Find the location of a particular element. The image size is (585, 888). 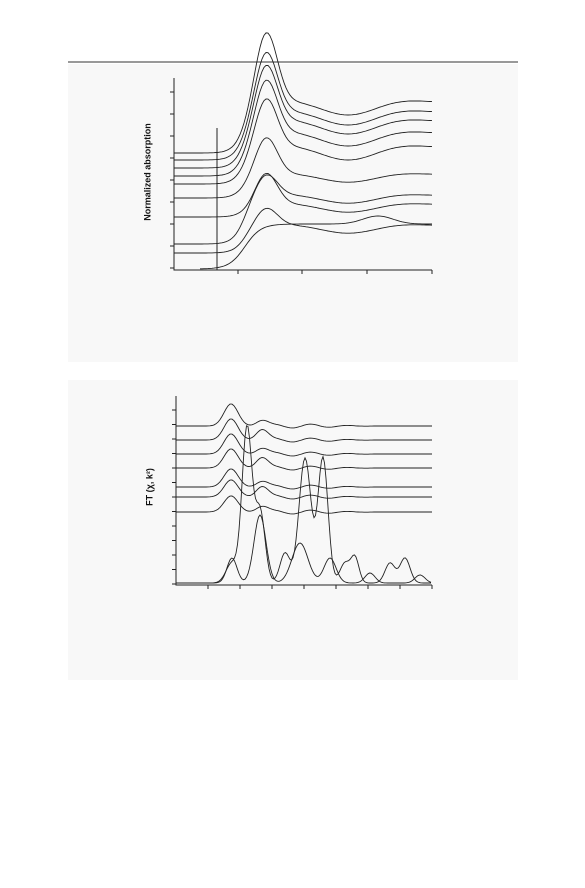

y-axis-label: FT (χ, k²) is located at coordinates (149, 487).